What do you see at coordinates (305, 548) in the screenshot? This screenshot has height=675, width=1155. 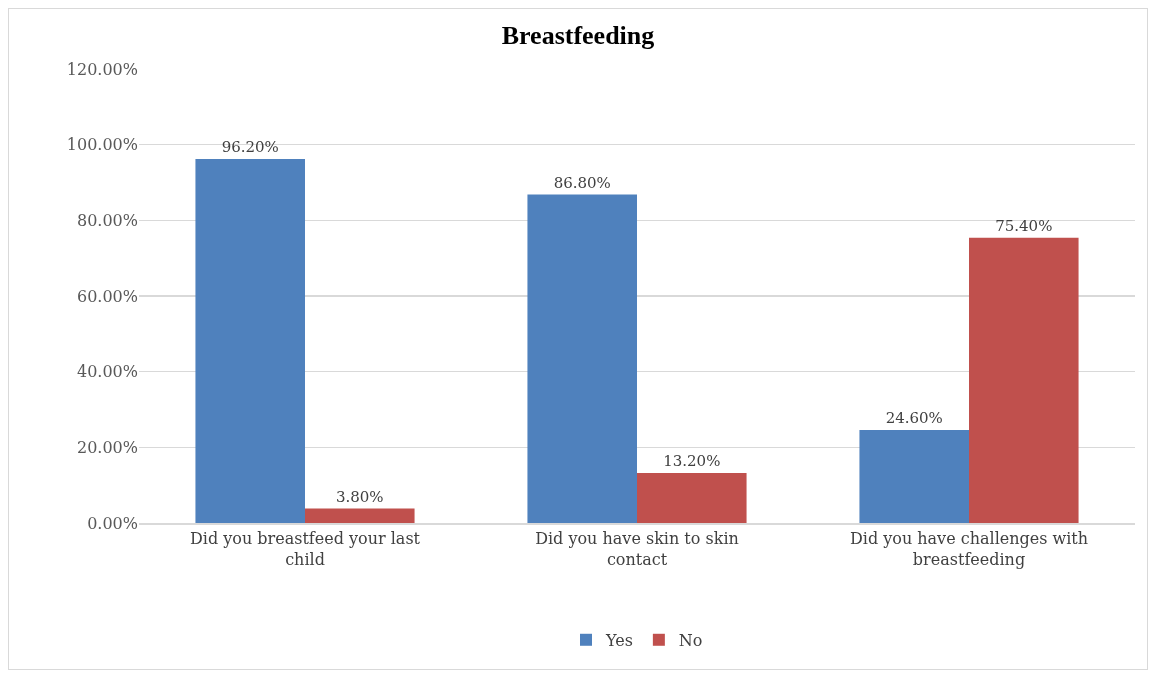 I see `x-tick-label: Did you breastfeed your last child` at bounding box center [305, 548].